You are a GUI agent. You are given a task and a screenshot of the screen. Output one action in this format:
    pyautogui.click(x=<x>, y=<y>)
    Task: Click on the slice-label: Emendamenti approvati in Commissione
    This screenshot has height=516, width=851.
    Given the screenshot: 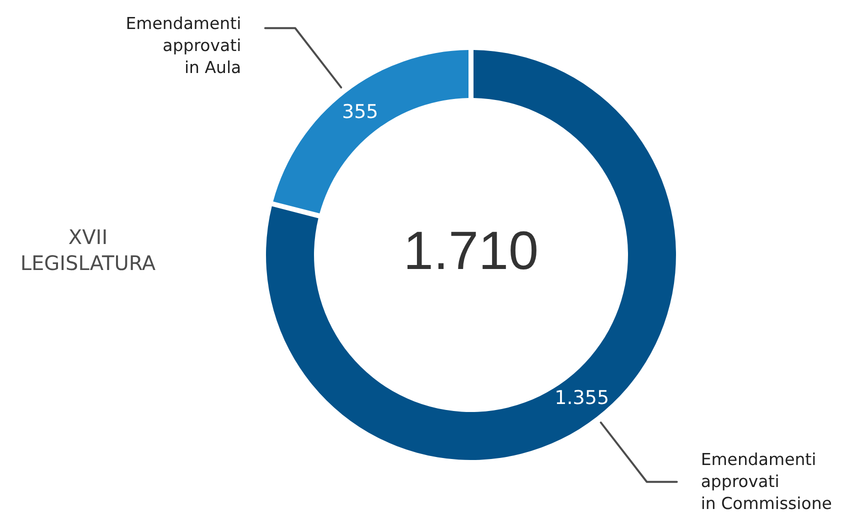 What is the action you would take?
    pyautogui.click(x=766, y=481)
    